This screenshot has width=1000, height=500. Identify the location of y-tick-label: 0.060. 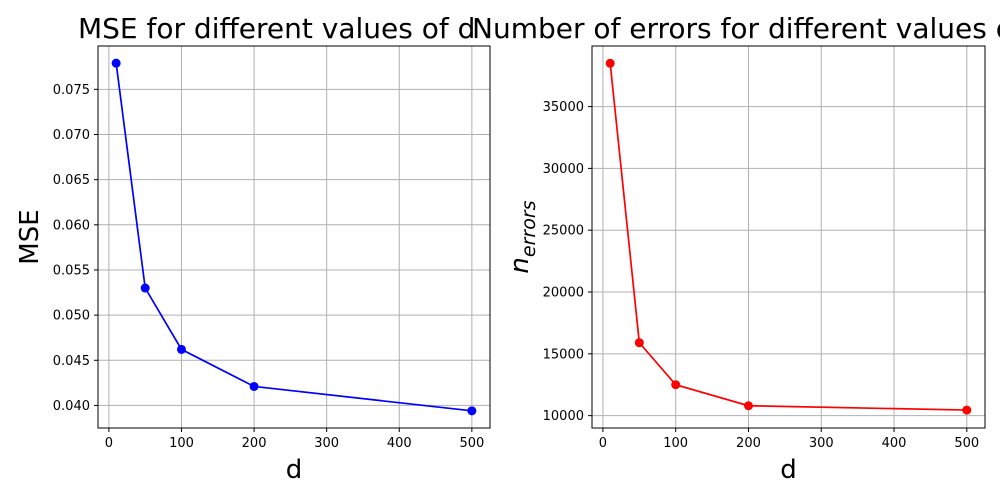
(71, 225).